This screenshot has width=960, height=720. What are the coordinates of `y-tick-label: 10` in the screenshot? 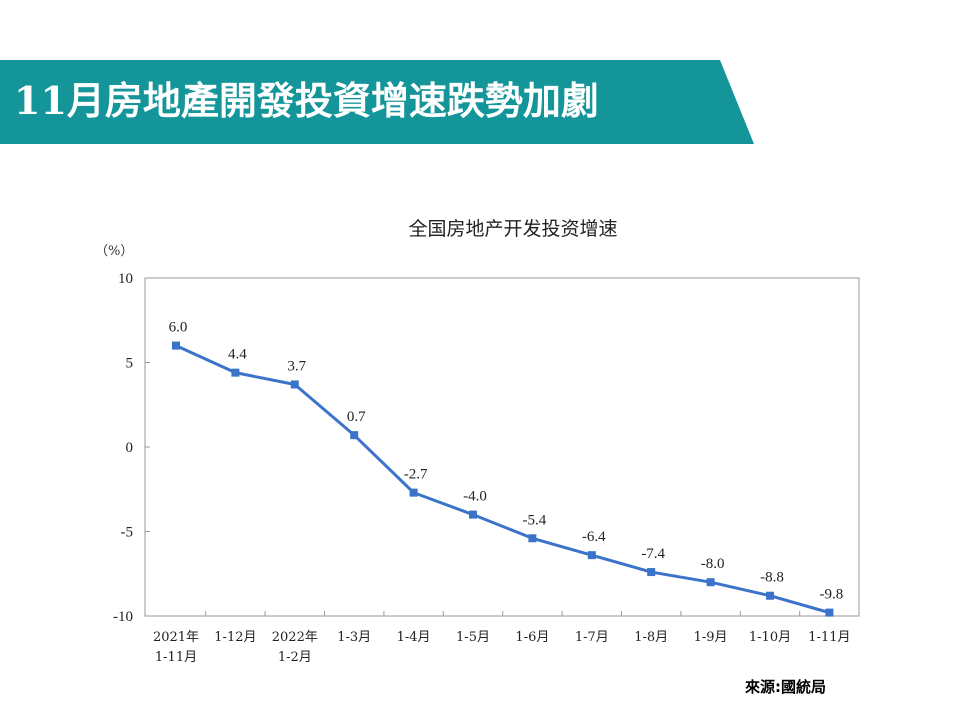 It's located at (125, 279).